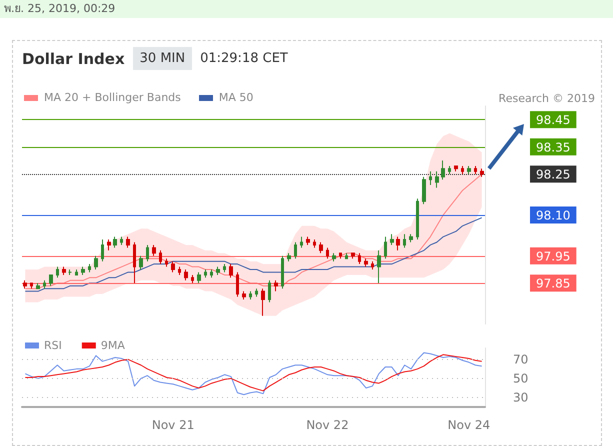  Describe the element at coordinates (553, 175) in the screenshot. I see `y-tick-label: 98.25` at that location.